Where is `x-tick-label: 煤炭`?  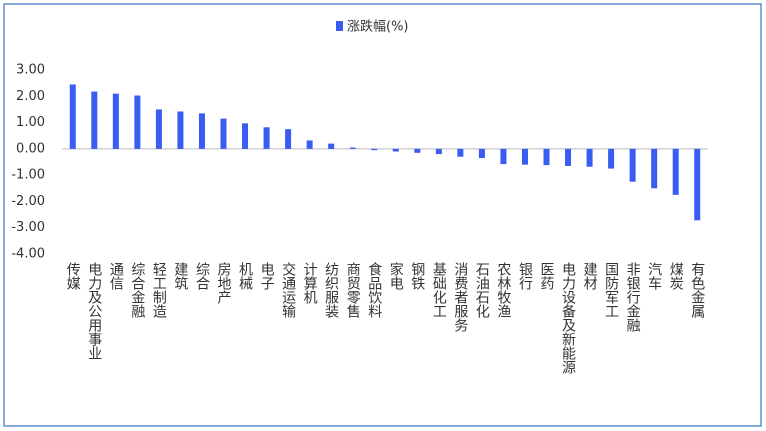 x-tick-label: 煤炭 is located at coordinates (676, 276).